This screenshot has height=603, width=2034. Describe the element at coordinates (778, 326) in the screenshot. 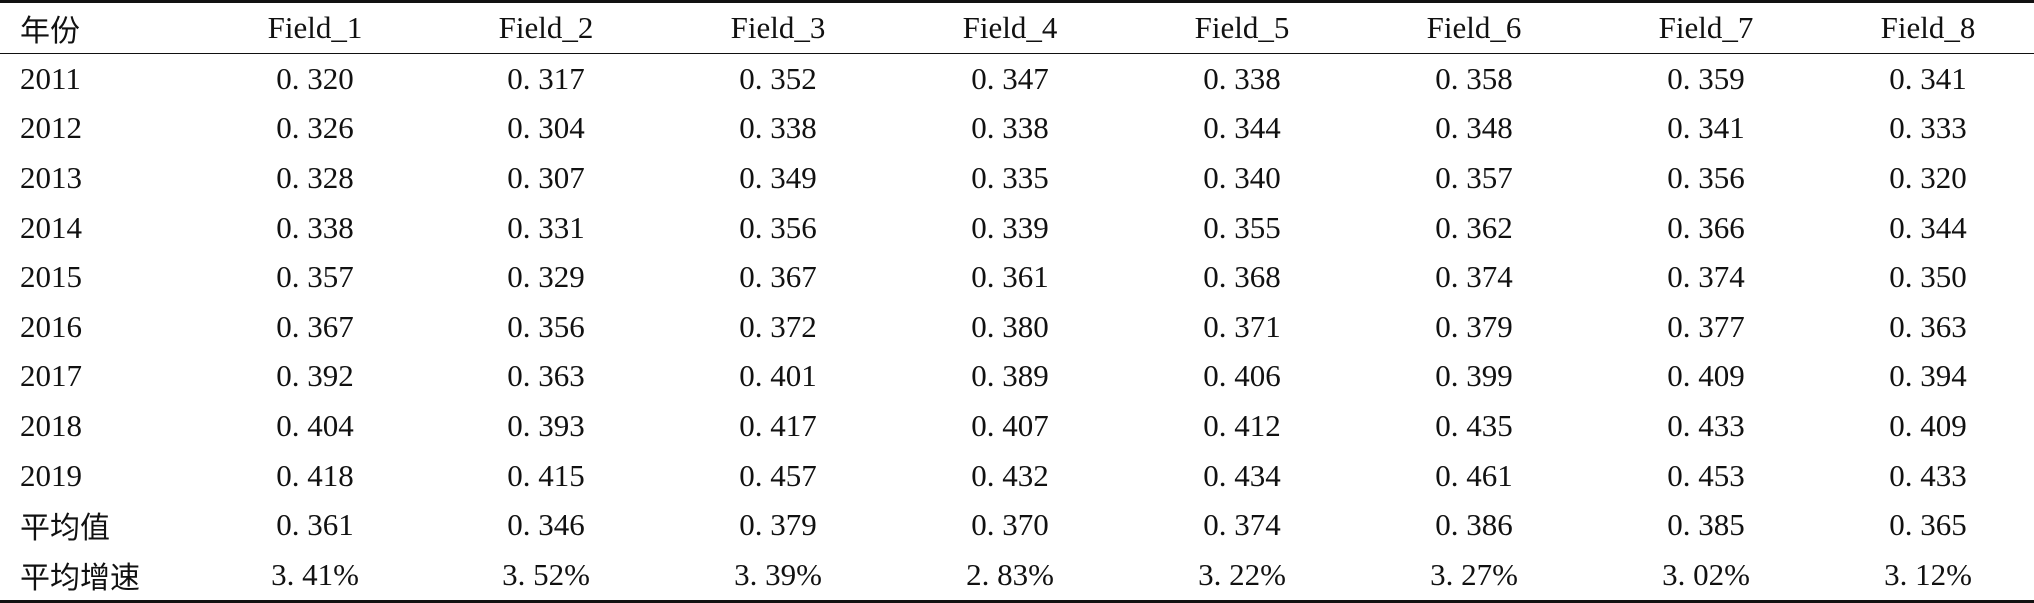

I see `table-cell: 0. 372` at that location.